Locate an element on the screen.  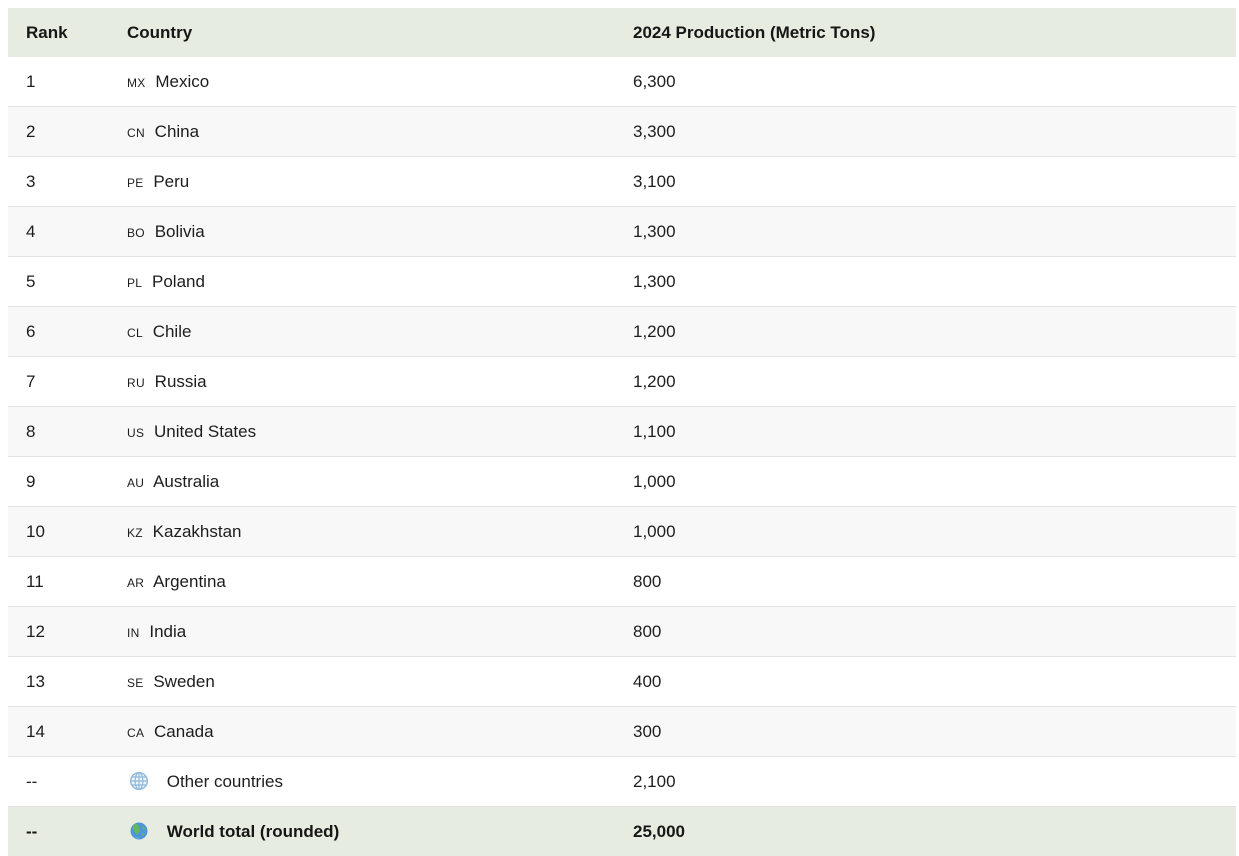
country-name: Other countries is located at coordinates (224, 781).